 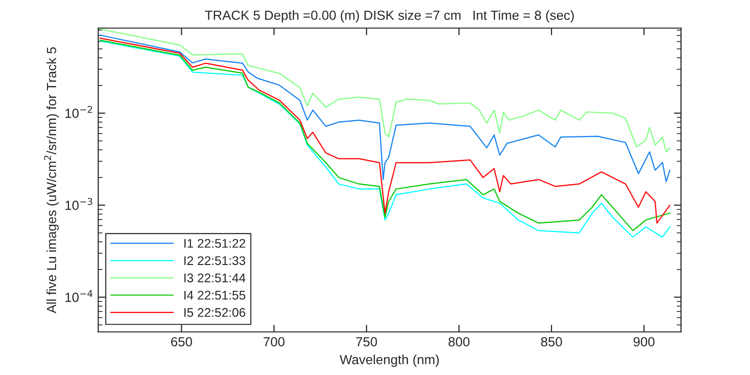 What do you see at coordinates (215, 295) in the screenshot?
I see `legend-label: I4 22:51:55` at bounding box center [215, 295].